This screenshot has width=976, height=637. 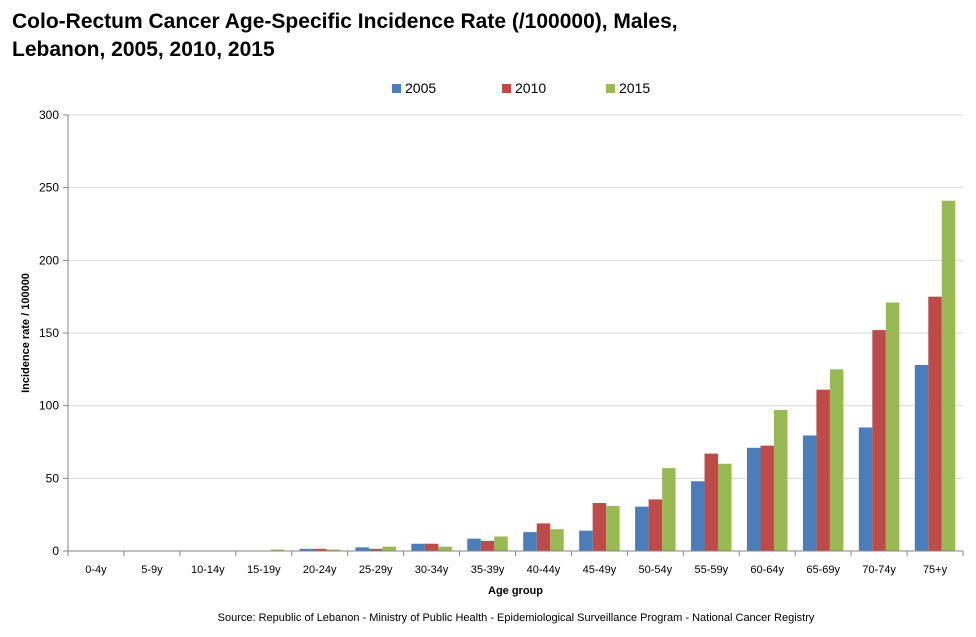 What do you see at coordinates (543, 537) in the screenshot?
I see `bar-2010-40-44y` at bounding box center [543, 537].